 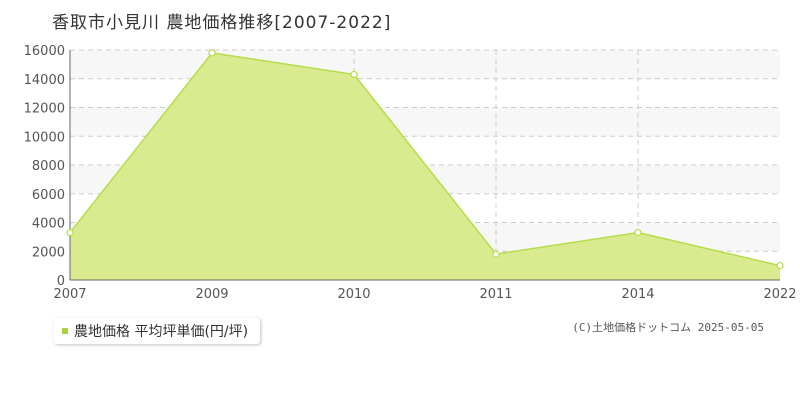 I want to click on x-tick-label: 2011, so click(x=495, y=294).